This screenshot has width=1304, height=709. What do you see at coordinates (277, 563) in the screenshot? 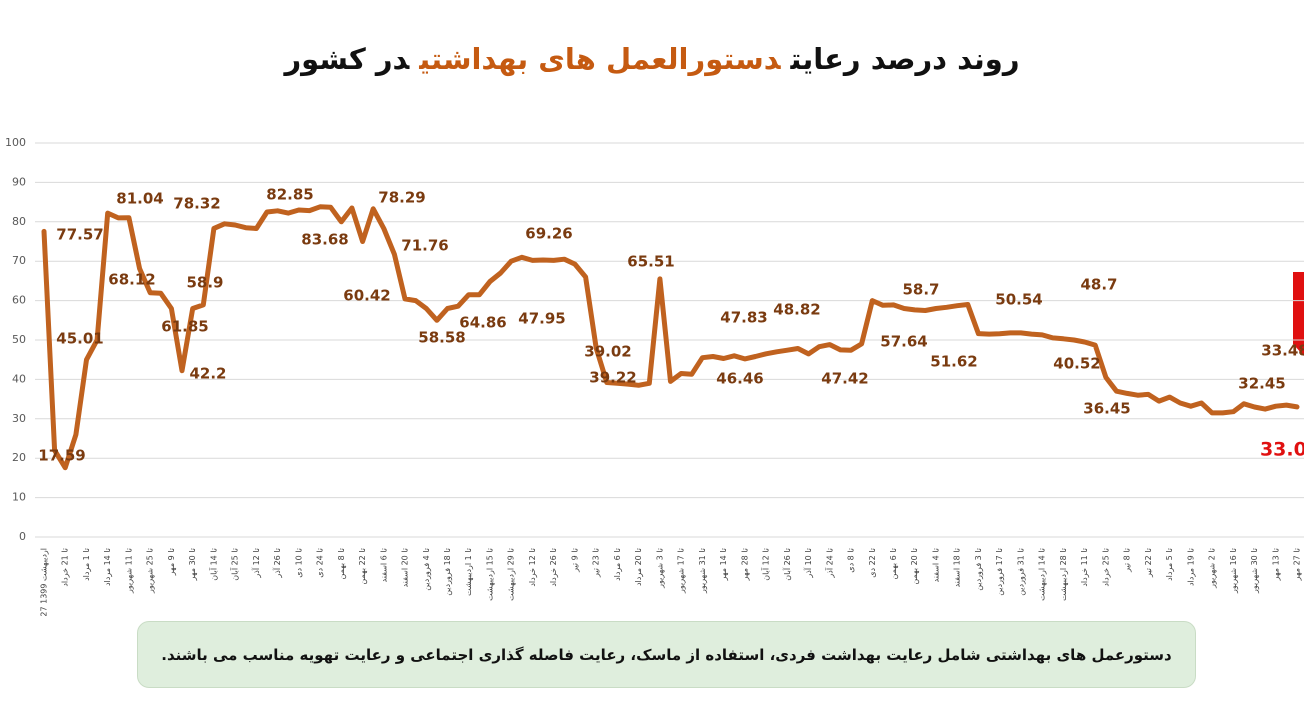
I see `x-tick-label: تا 26 آذر` at bounding box center [277, 563].